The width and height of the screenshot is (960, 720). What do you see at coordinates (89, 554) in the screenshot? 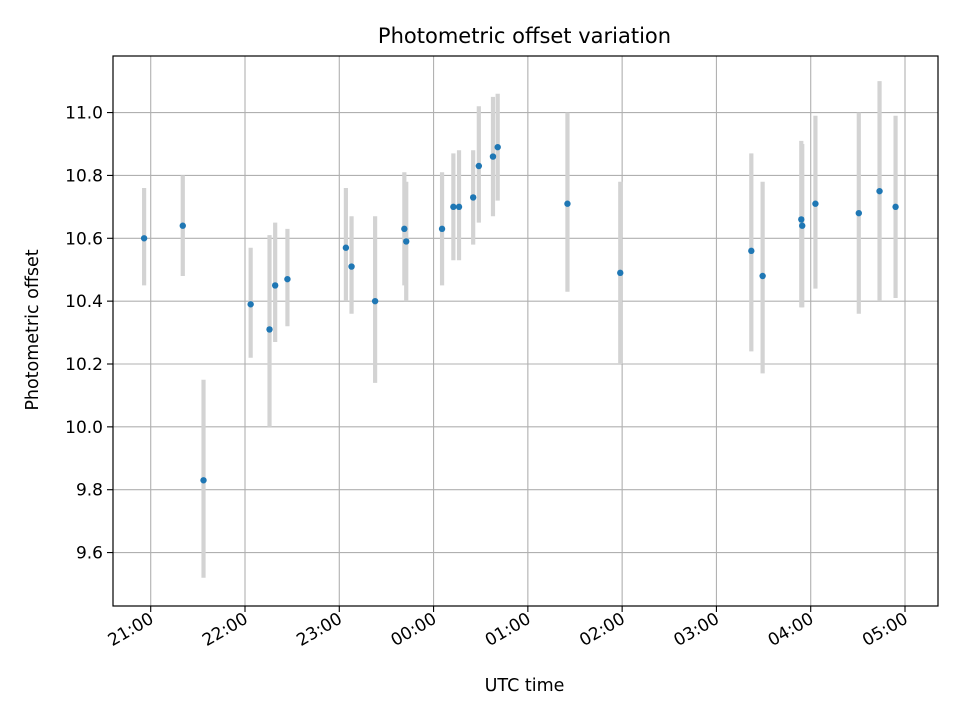
I see `y-tick-label: 9.6` at bounding box center [89, 554].